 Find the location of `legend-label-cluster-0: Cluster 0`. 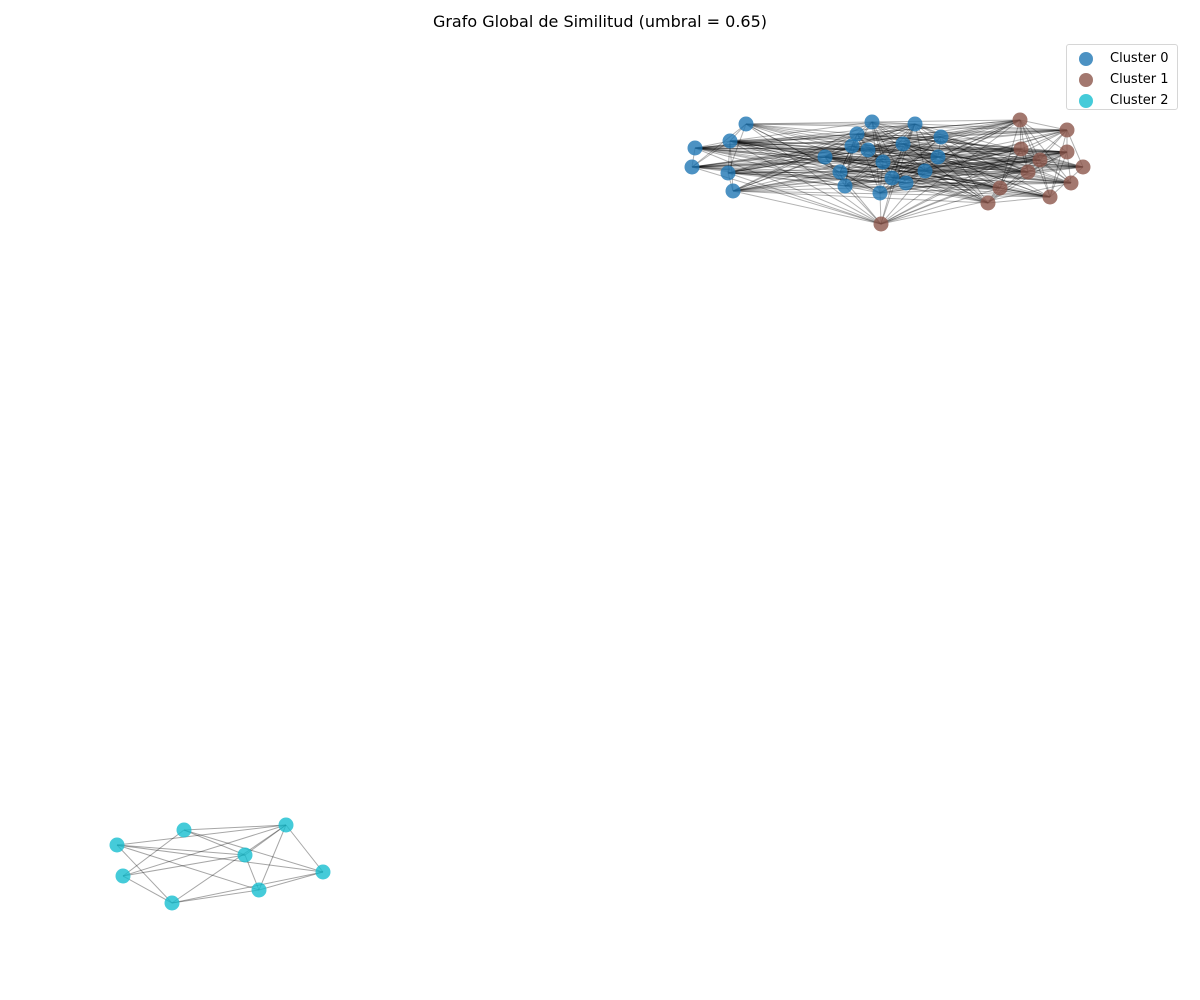

legend-label-cluster-0: Cluster 0 is located at coordinates (1139, 58).